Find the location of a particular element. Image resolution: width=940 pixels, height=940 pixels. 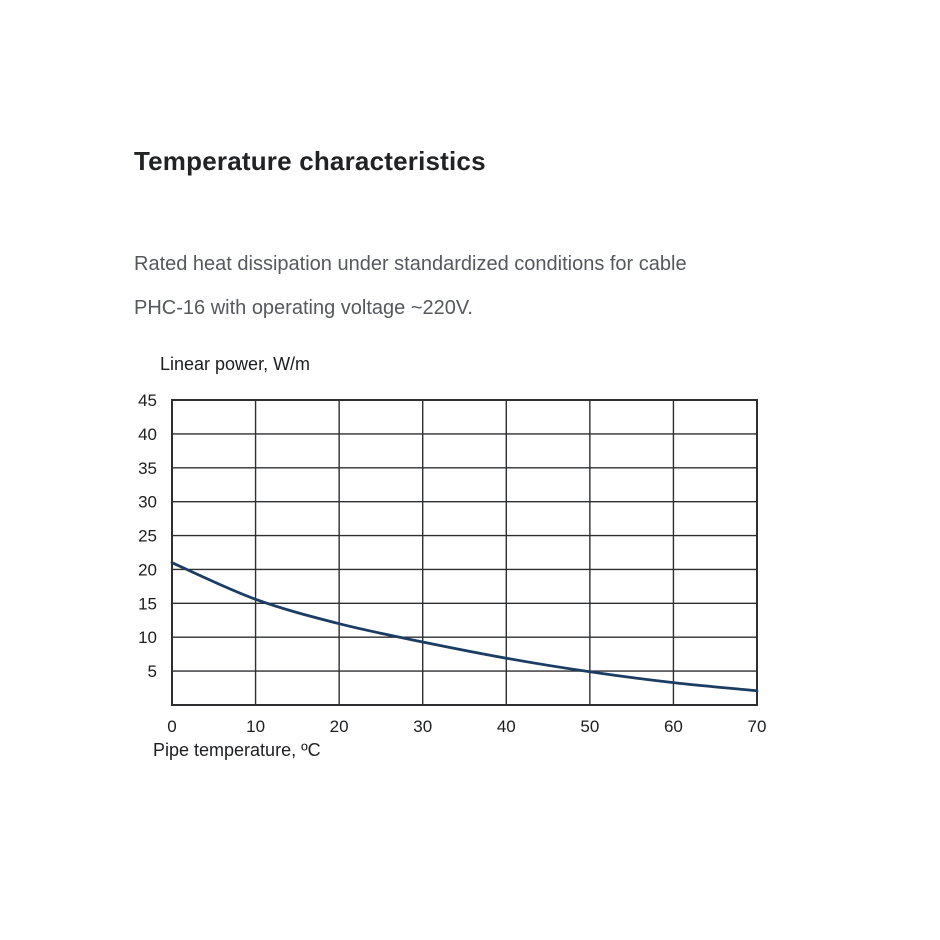

svg-text: 0 is located at coordinates (171, 726).